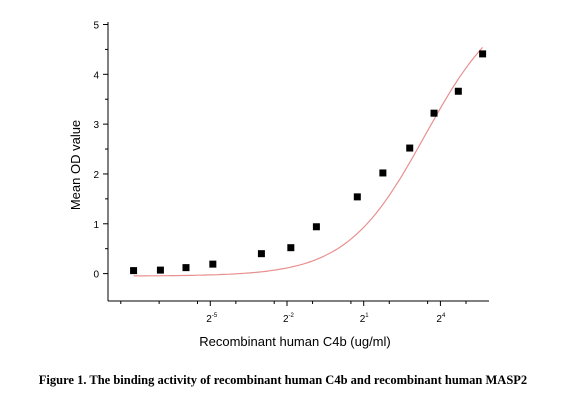 Image resolution: width=566 pixels, height=402 pixels. I want to click on y-tick-label: 2, so click(96, 175).